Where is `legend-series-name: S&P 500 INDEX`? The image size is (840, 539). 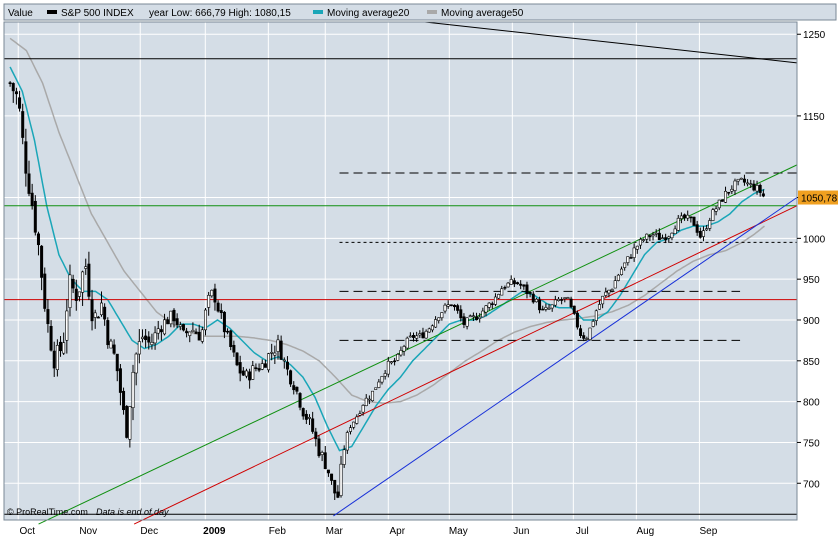 legend-series-name: S&P 500 INDEX is located at coordinates (97, 13).